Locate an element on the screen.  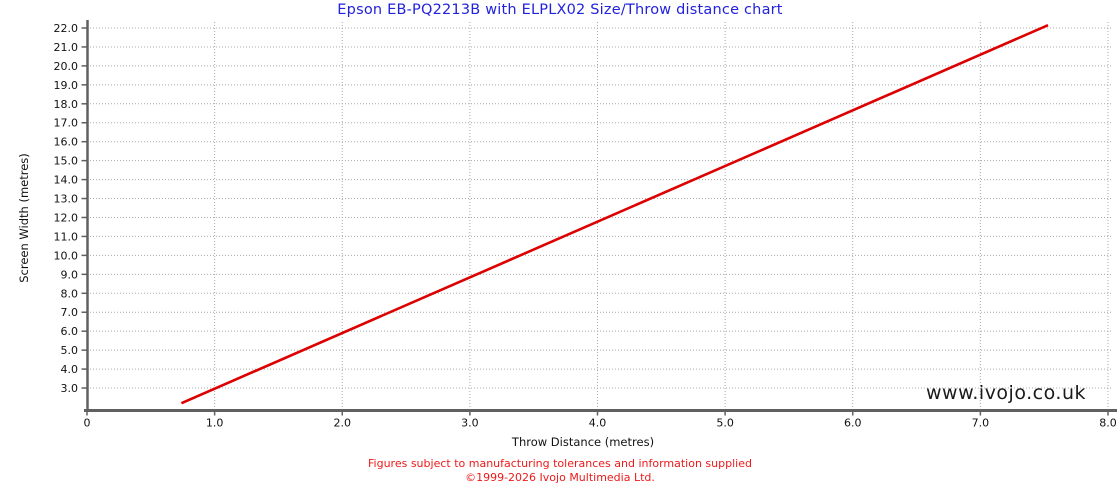
y-tick-label: 16.0 is located at coordinates (66, 142).